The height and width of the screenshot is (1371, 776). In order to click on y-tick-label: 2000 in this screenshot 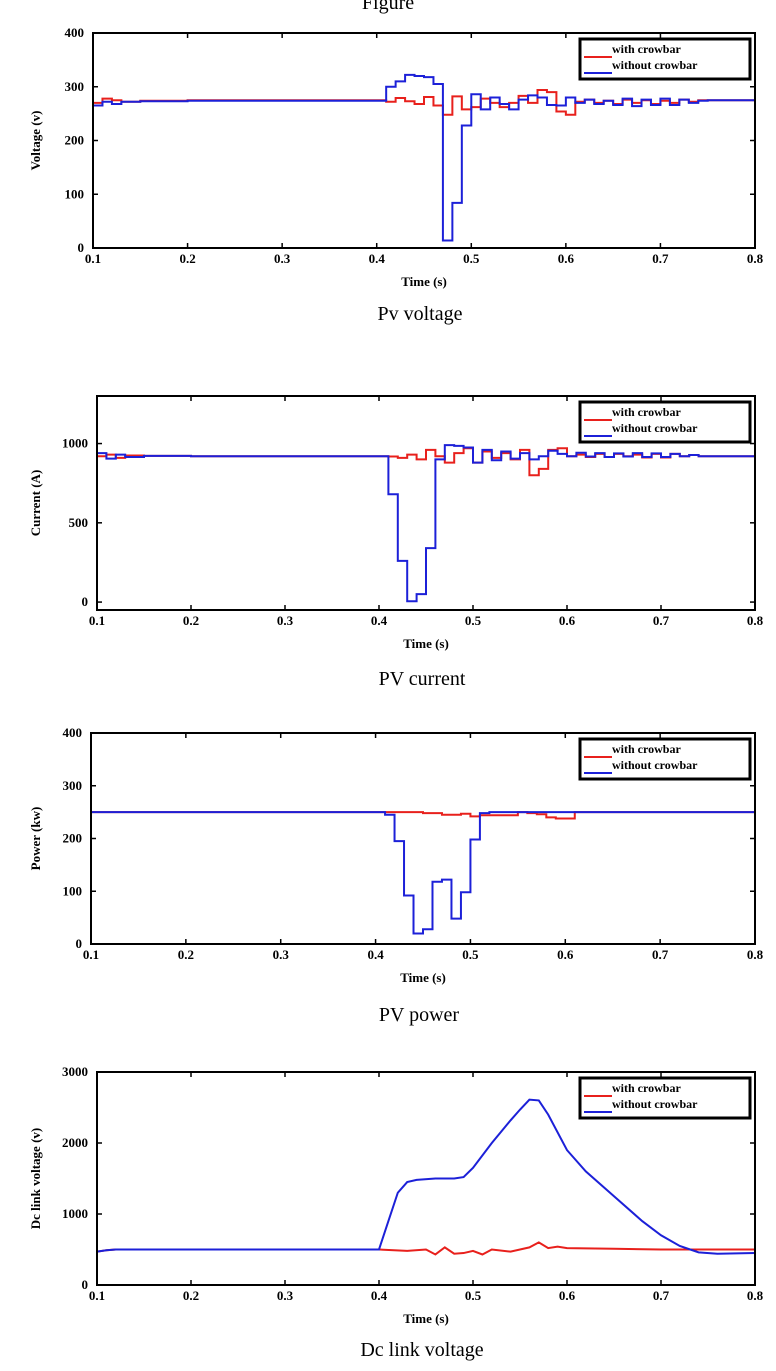, I will do `click(75, 1142)`.